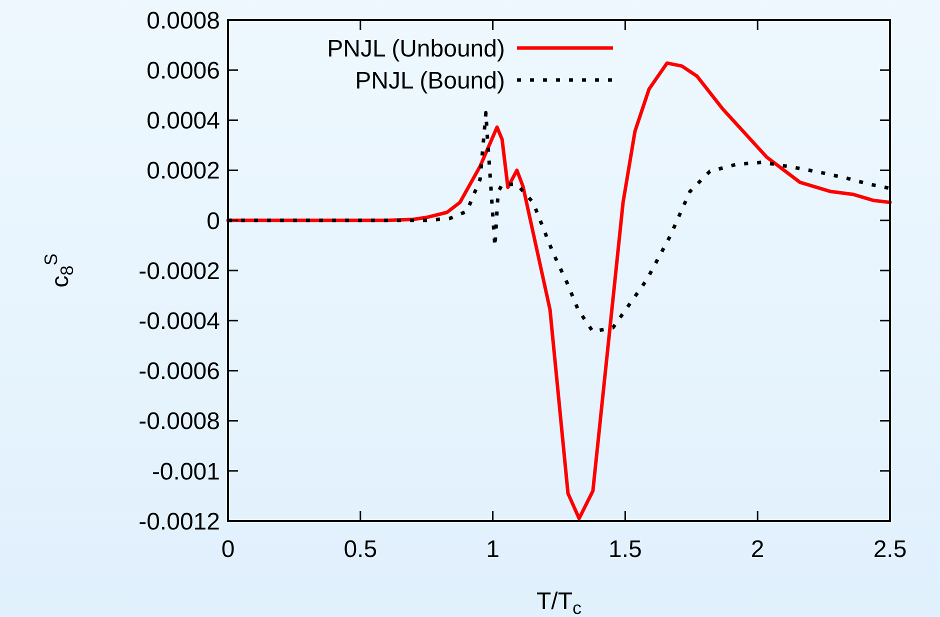 This screenshot has width=940, height=617. Describe the element at coordinates (559, 602) in the screenshot. I see `x-axis-title: T/T$_{c}$` at that location.